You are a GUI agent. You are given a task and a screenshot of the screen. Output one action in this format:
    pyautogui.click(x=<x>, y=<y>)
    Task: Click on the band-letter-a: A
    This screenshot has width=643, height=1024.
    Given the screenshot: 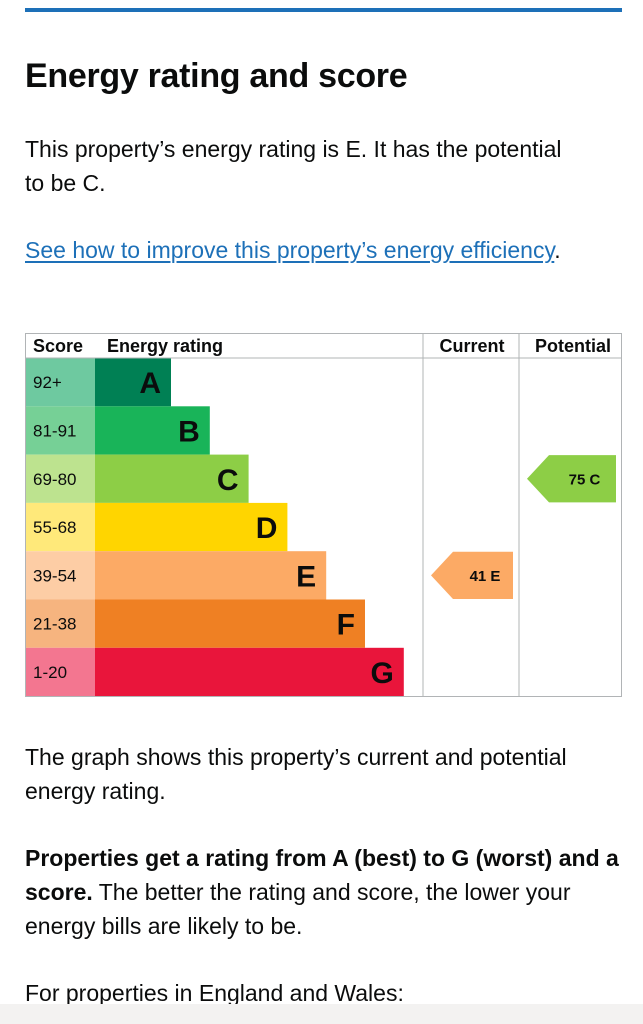 What is the action you would take?
    pyautogui.click(x=150, y=383)
    